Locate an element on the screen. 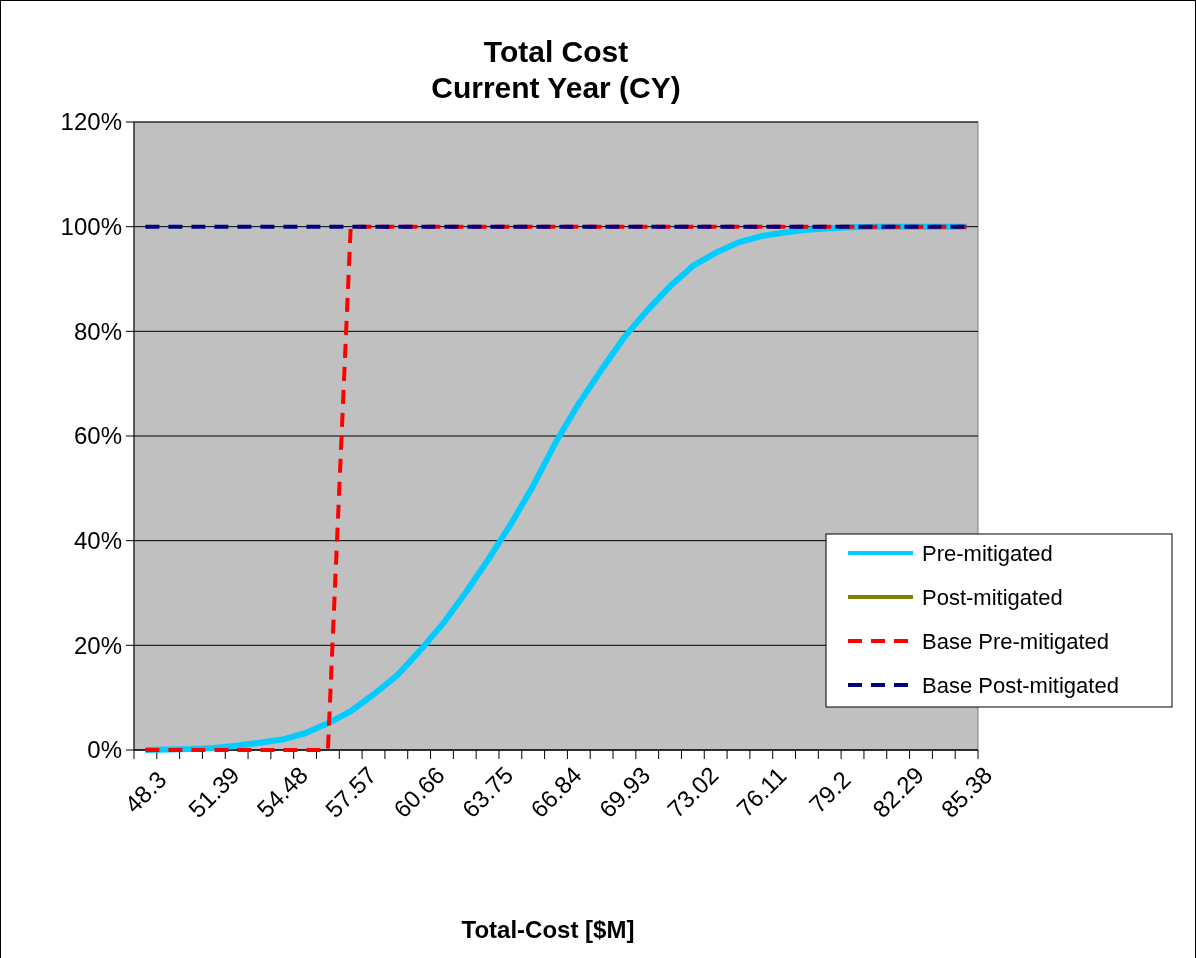 The height and width of the screenshot is (958, 1196). y-tick-label: 0% is located at coordinates (104, 750).